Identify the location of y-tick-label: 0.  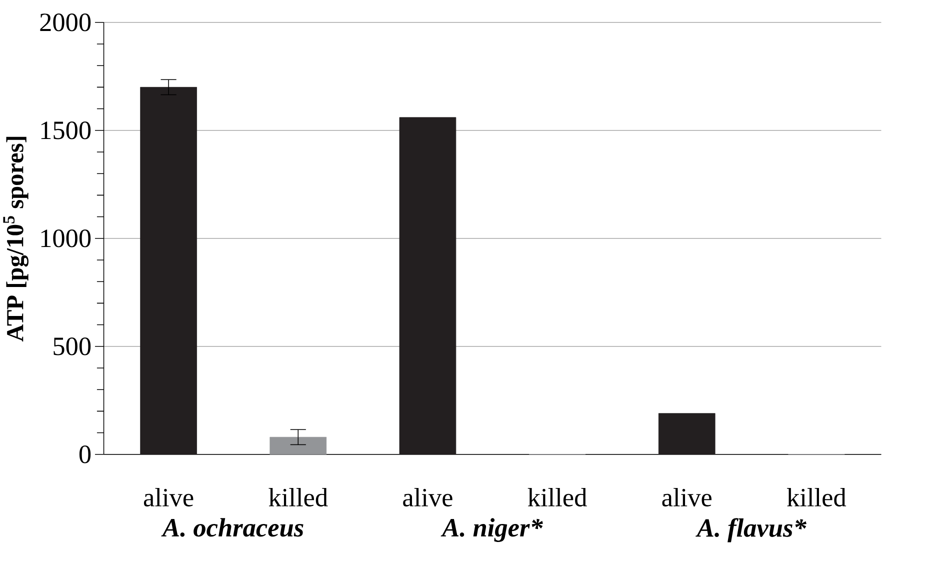
(85, 454).